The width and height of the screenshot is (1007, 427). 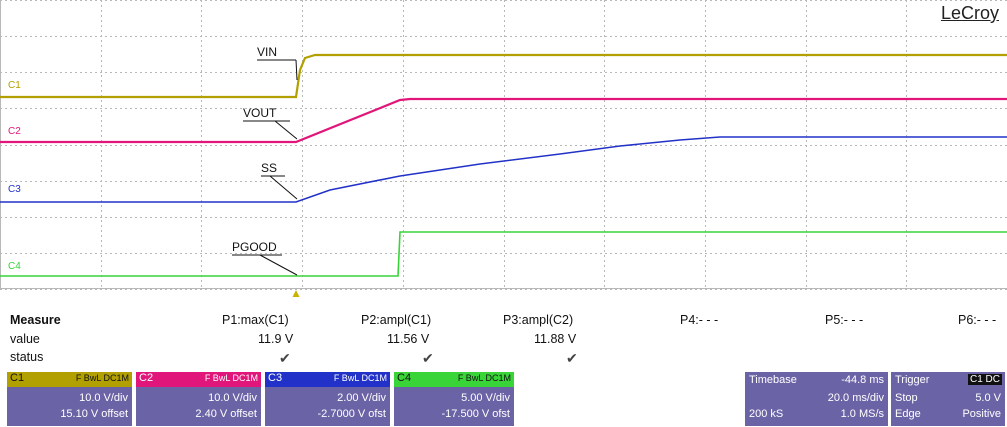 What do you see at coordinates (254, 247) in the screenshot?
I see `label-pgood: PGOOD` at bounding box center [254, 247].